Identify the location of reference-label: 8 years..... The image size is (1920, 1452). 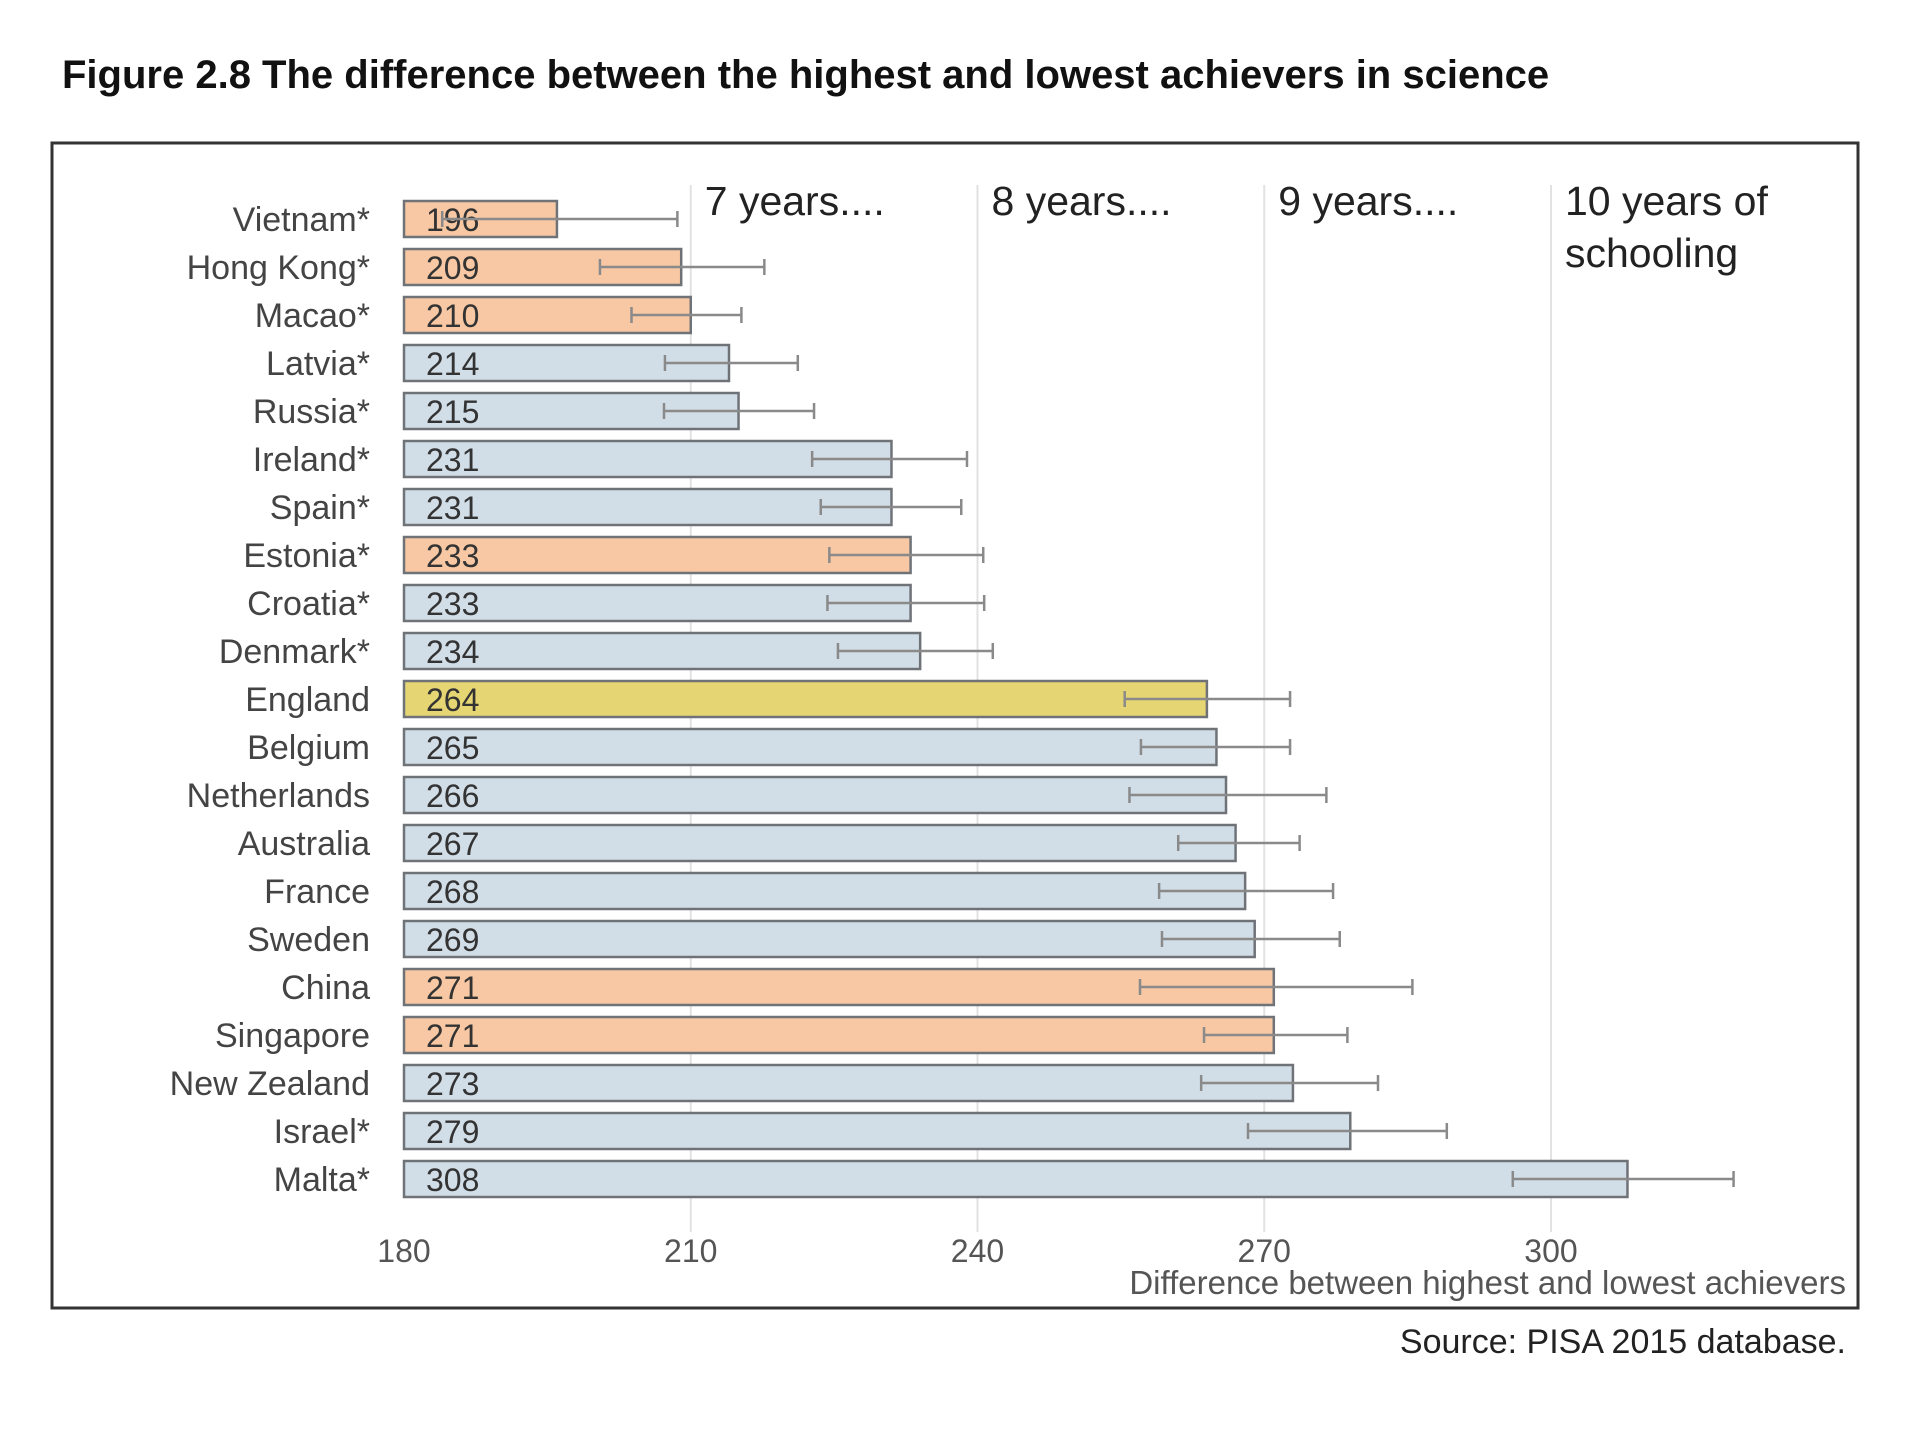
(1082, 201).